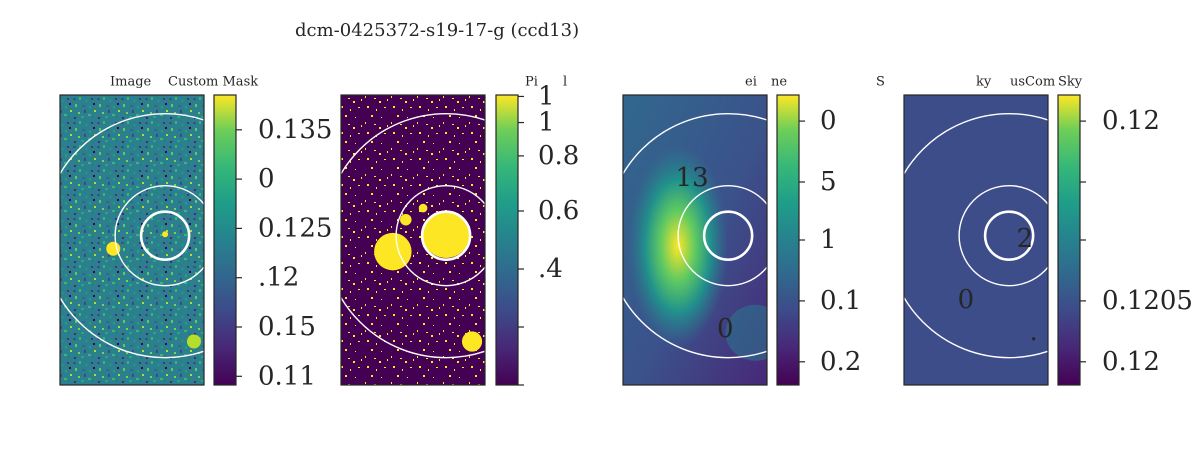 The height and width of the screenshot is (454, 1200). I want to click on hotspot-target, so click(165, 234).